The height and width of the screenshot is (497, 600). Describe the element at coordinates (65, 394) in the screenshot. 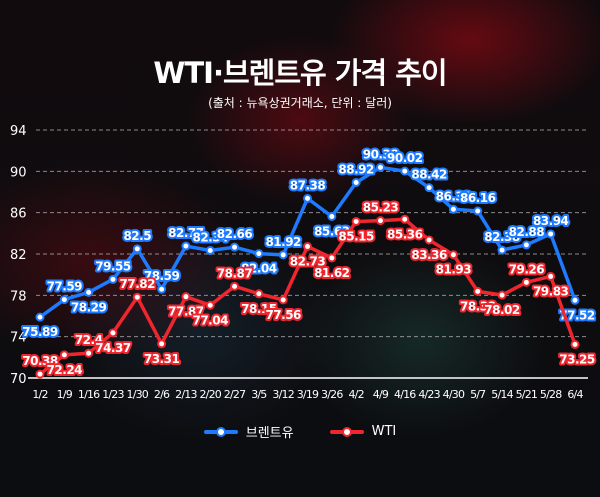

I see `x-tick-label: 1/9` at that location.